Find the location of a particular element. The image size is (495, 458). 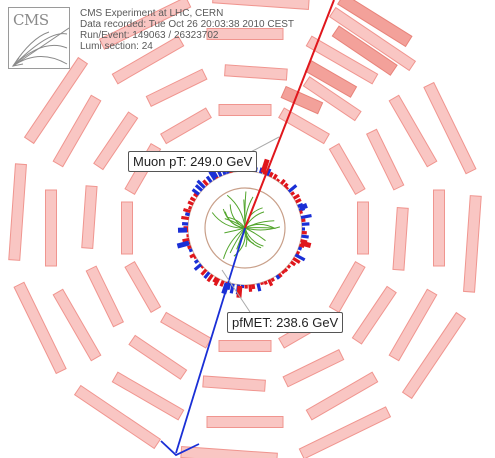

cms-logo: CMS is located at coordinates (39, 38).